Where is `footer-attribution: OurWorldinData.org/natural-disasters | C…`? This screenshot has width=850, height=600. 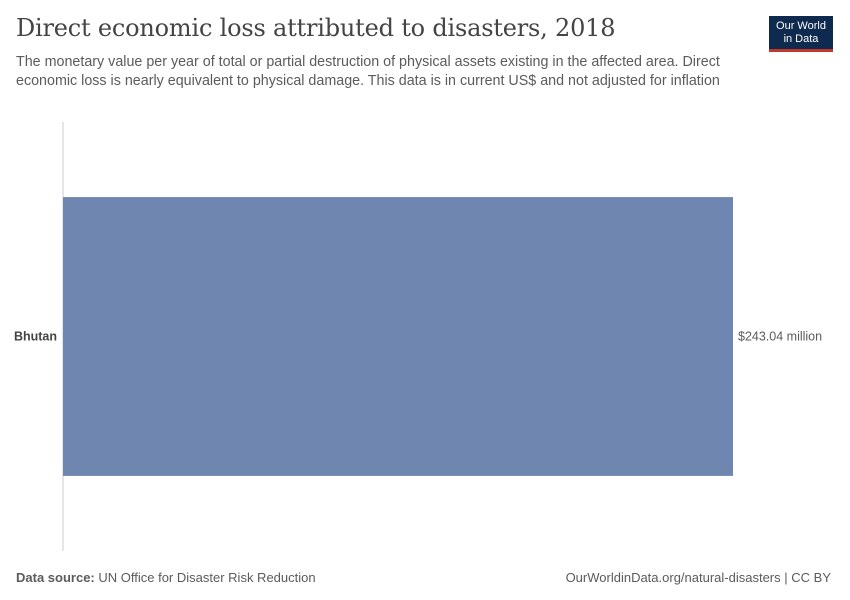 footer-attribution: OurWorldinData.org/natural-disasters | C… is located at coordinates (698, 577).